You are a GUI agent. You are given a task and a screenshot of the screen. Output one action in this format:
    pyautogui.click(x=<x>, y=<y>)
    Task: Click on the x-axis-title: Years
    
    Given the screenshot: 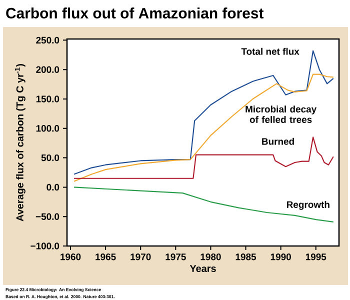 What is the action you would take?
    pyautogui.click(x=203, y=268)
    